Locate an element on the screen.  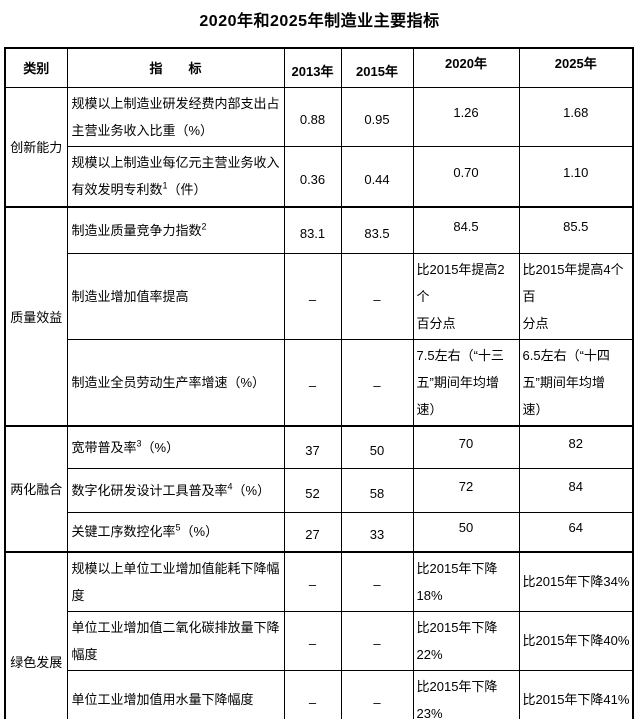
value-2025-cell: 82 is located at coordinates (576, 446).